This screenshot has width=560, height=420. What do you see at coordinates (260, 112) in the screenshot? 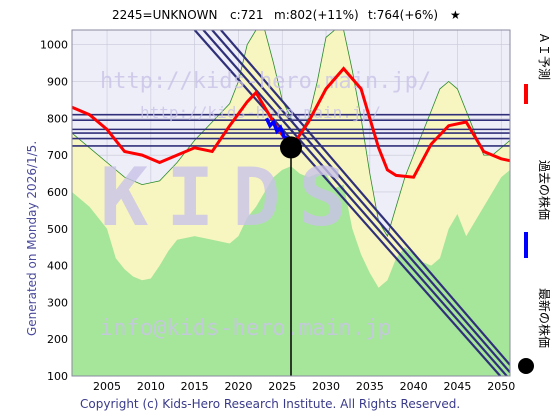
I see `watermark-url-middle: http://kids-hero.main.jp/` at bounding box center [260, 112].